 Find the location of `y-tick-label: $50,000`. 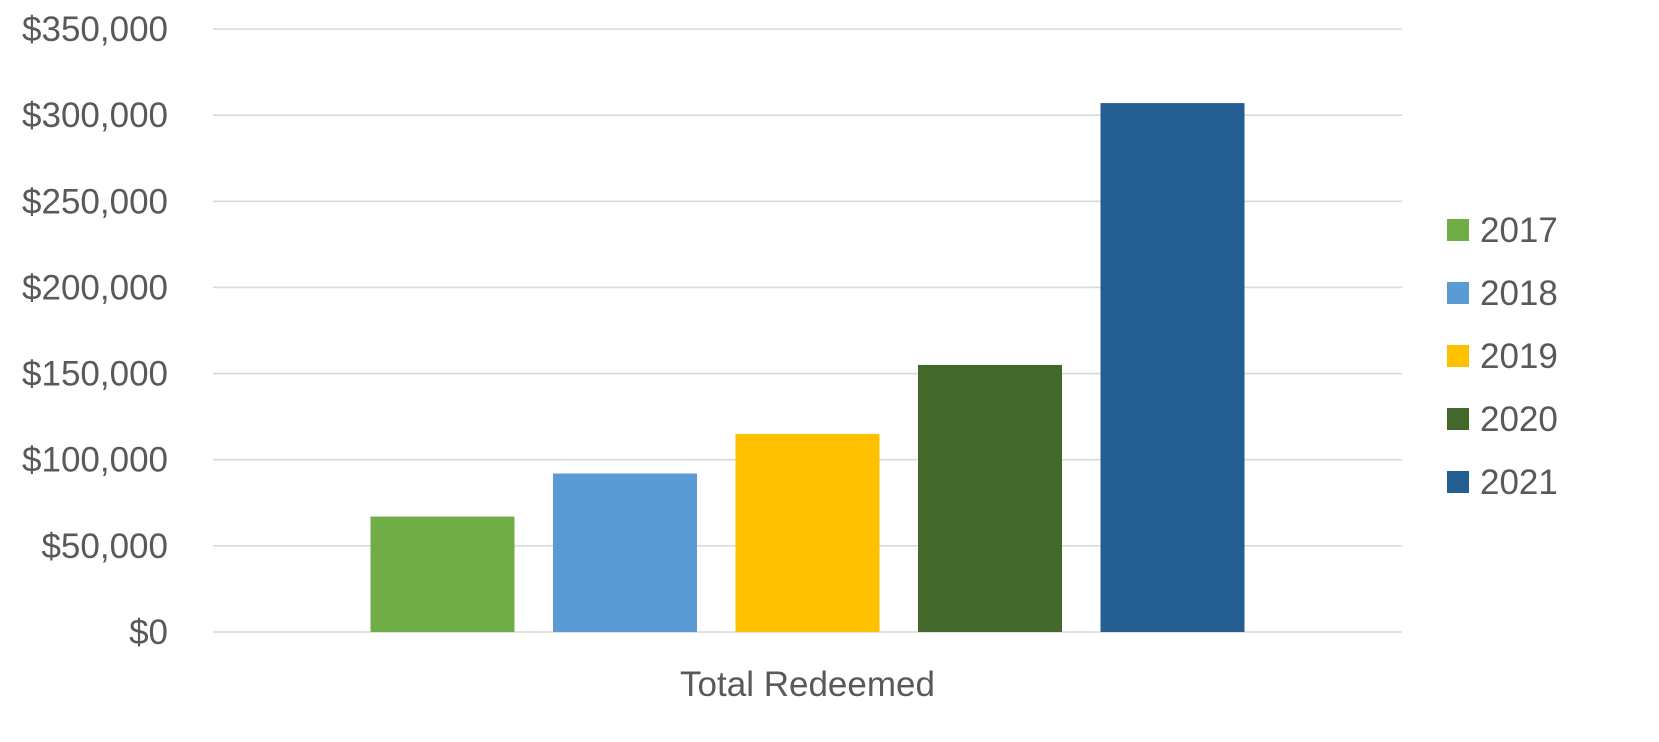

y-tick-label: $50,000 is located at coordinates (104, 546).